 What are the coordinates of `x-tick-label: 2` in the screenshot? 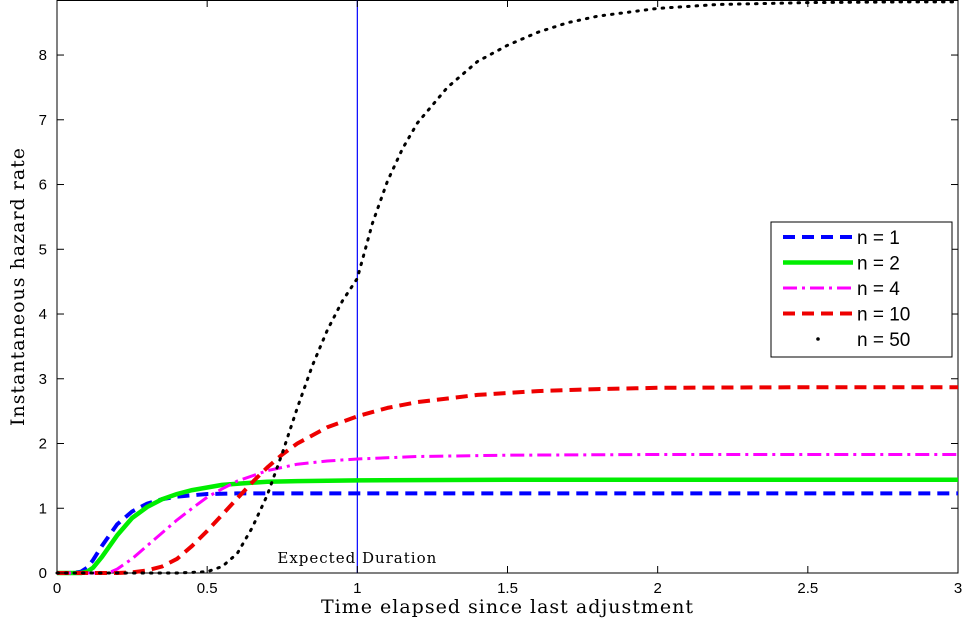 It's located at (657, 588).